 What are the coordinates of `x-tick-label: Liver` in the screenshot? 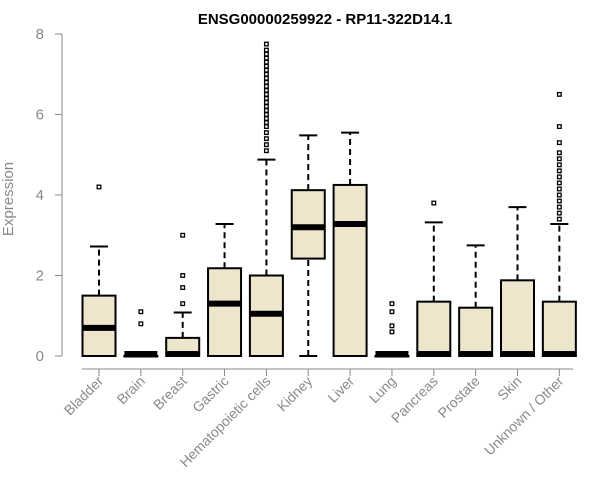 It's located at (340, 389).